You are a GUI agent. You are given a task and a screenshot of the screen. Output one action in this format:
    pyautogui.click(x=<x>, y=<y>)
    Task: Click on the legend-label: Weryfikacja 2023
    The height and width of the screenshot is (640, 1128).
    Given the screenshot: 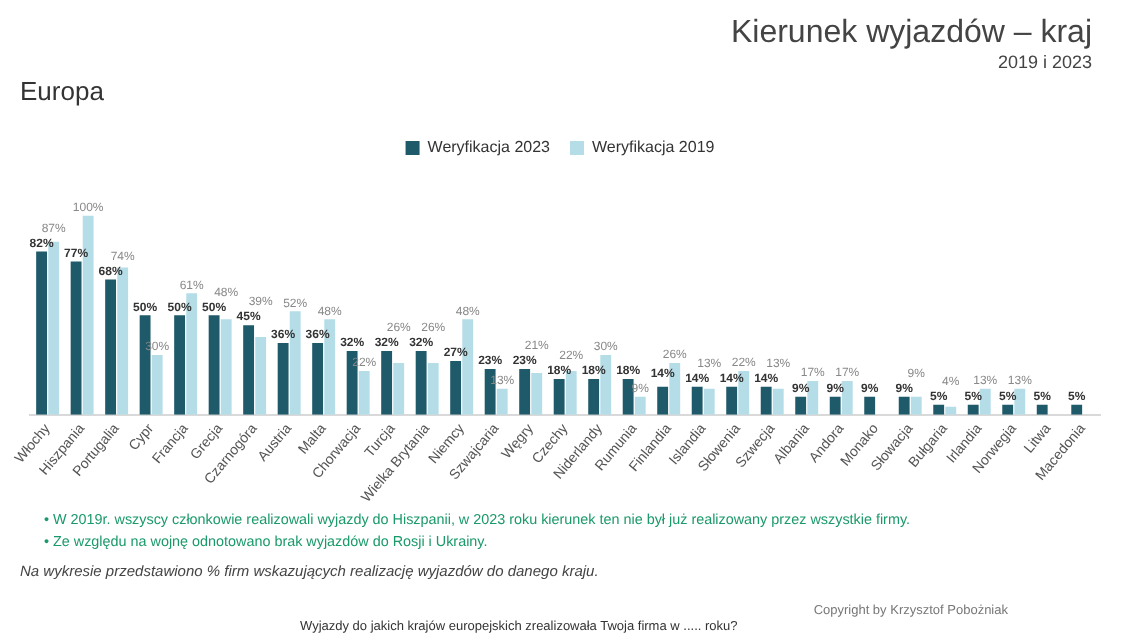 What is the action you would take?
    pyautogui.click(x=489, y=147)
    